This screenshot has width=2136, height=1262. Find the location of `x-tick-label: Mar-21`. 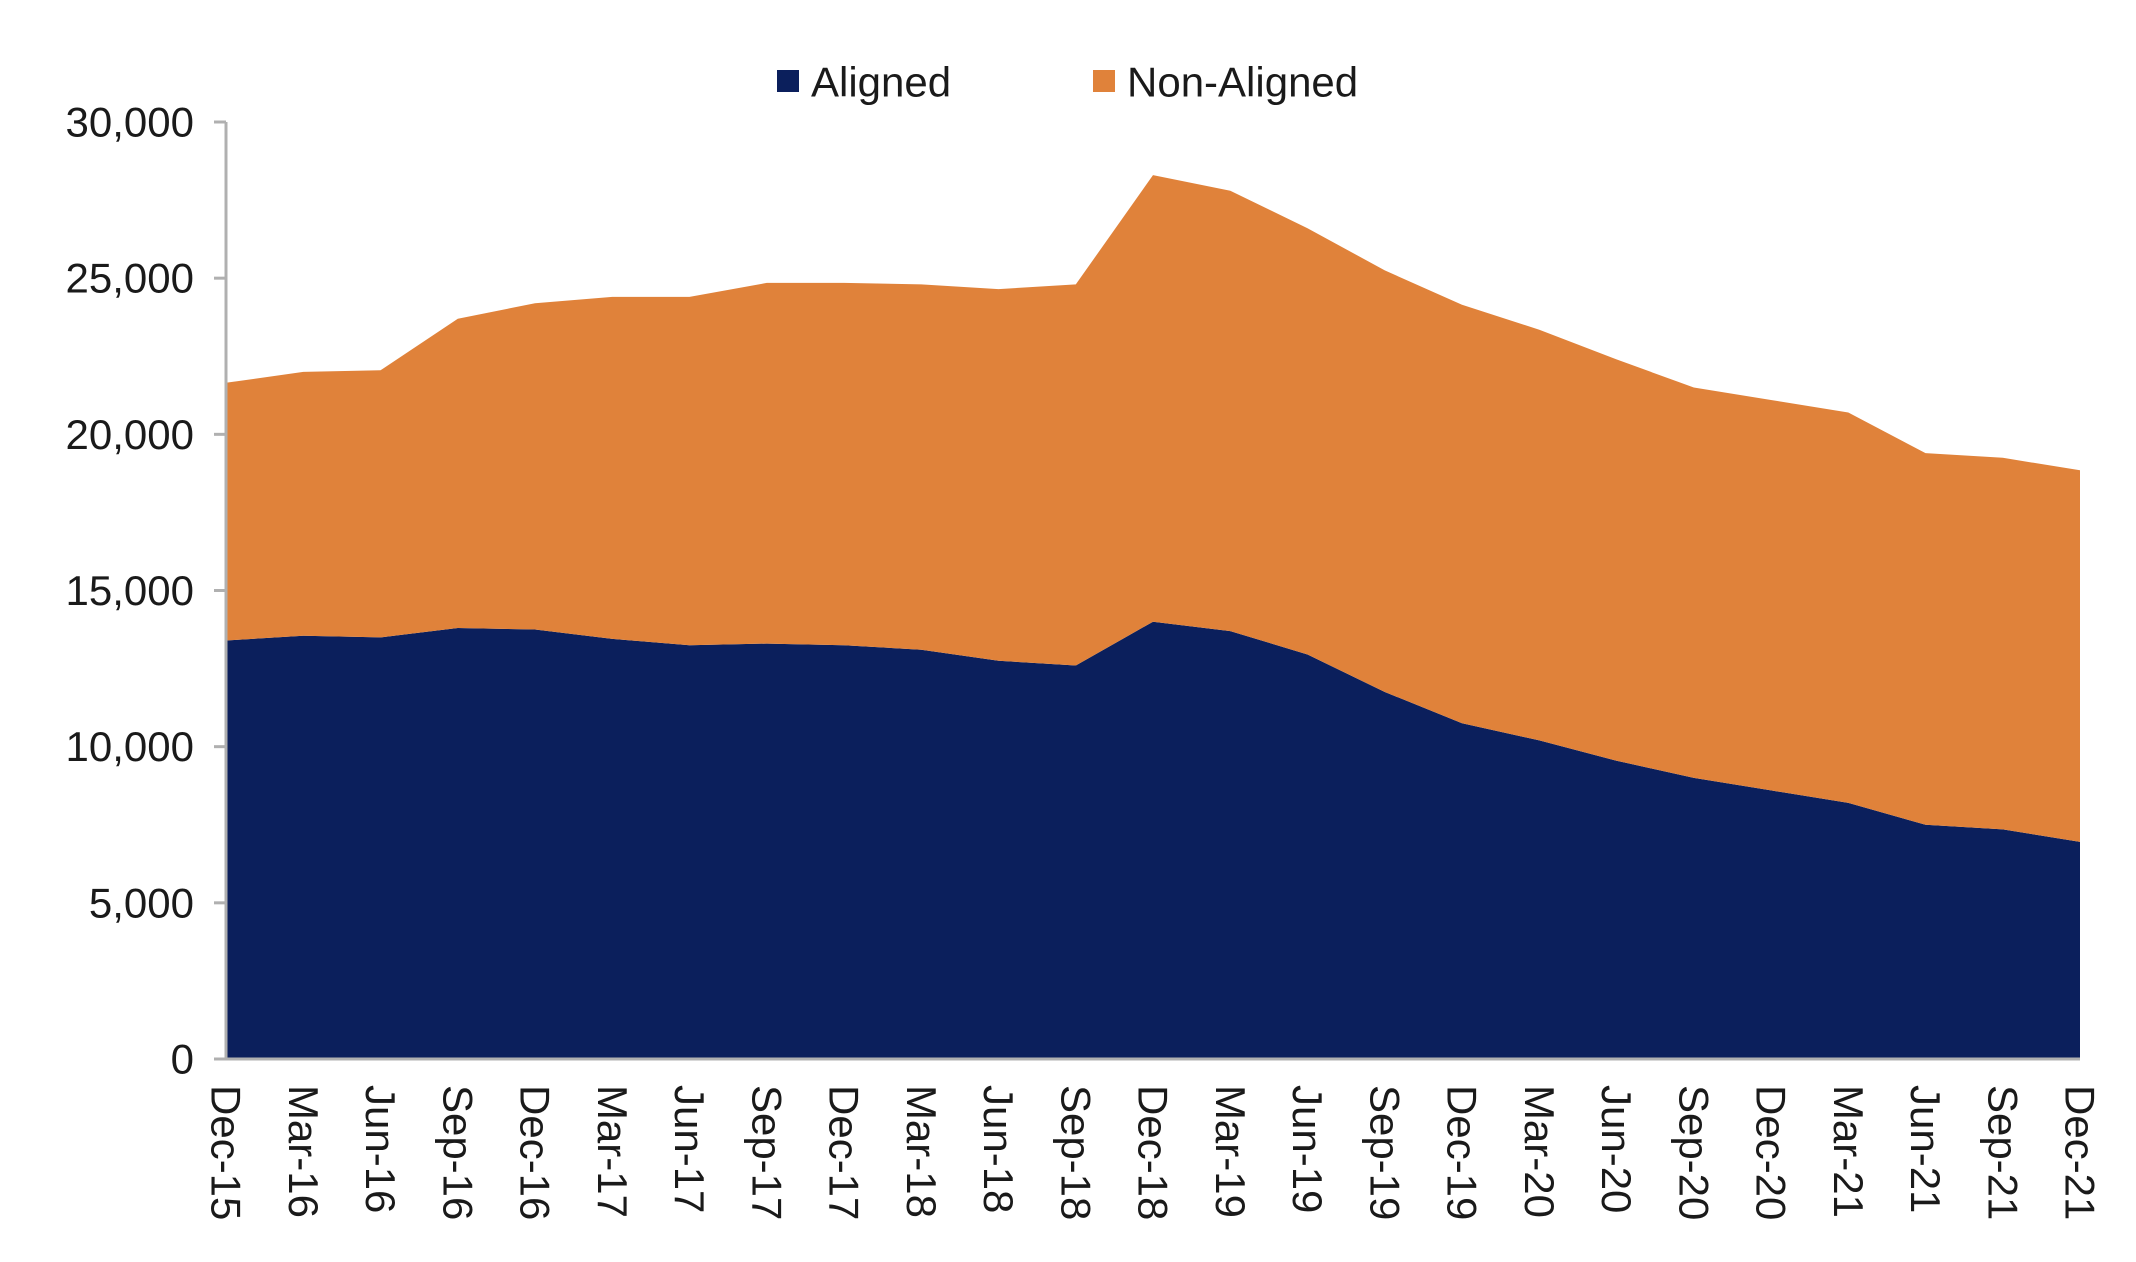

x-tick-label: Mar-21 is located at coordinates (1848, 1151).